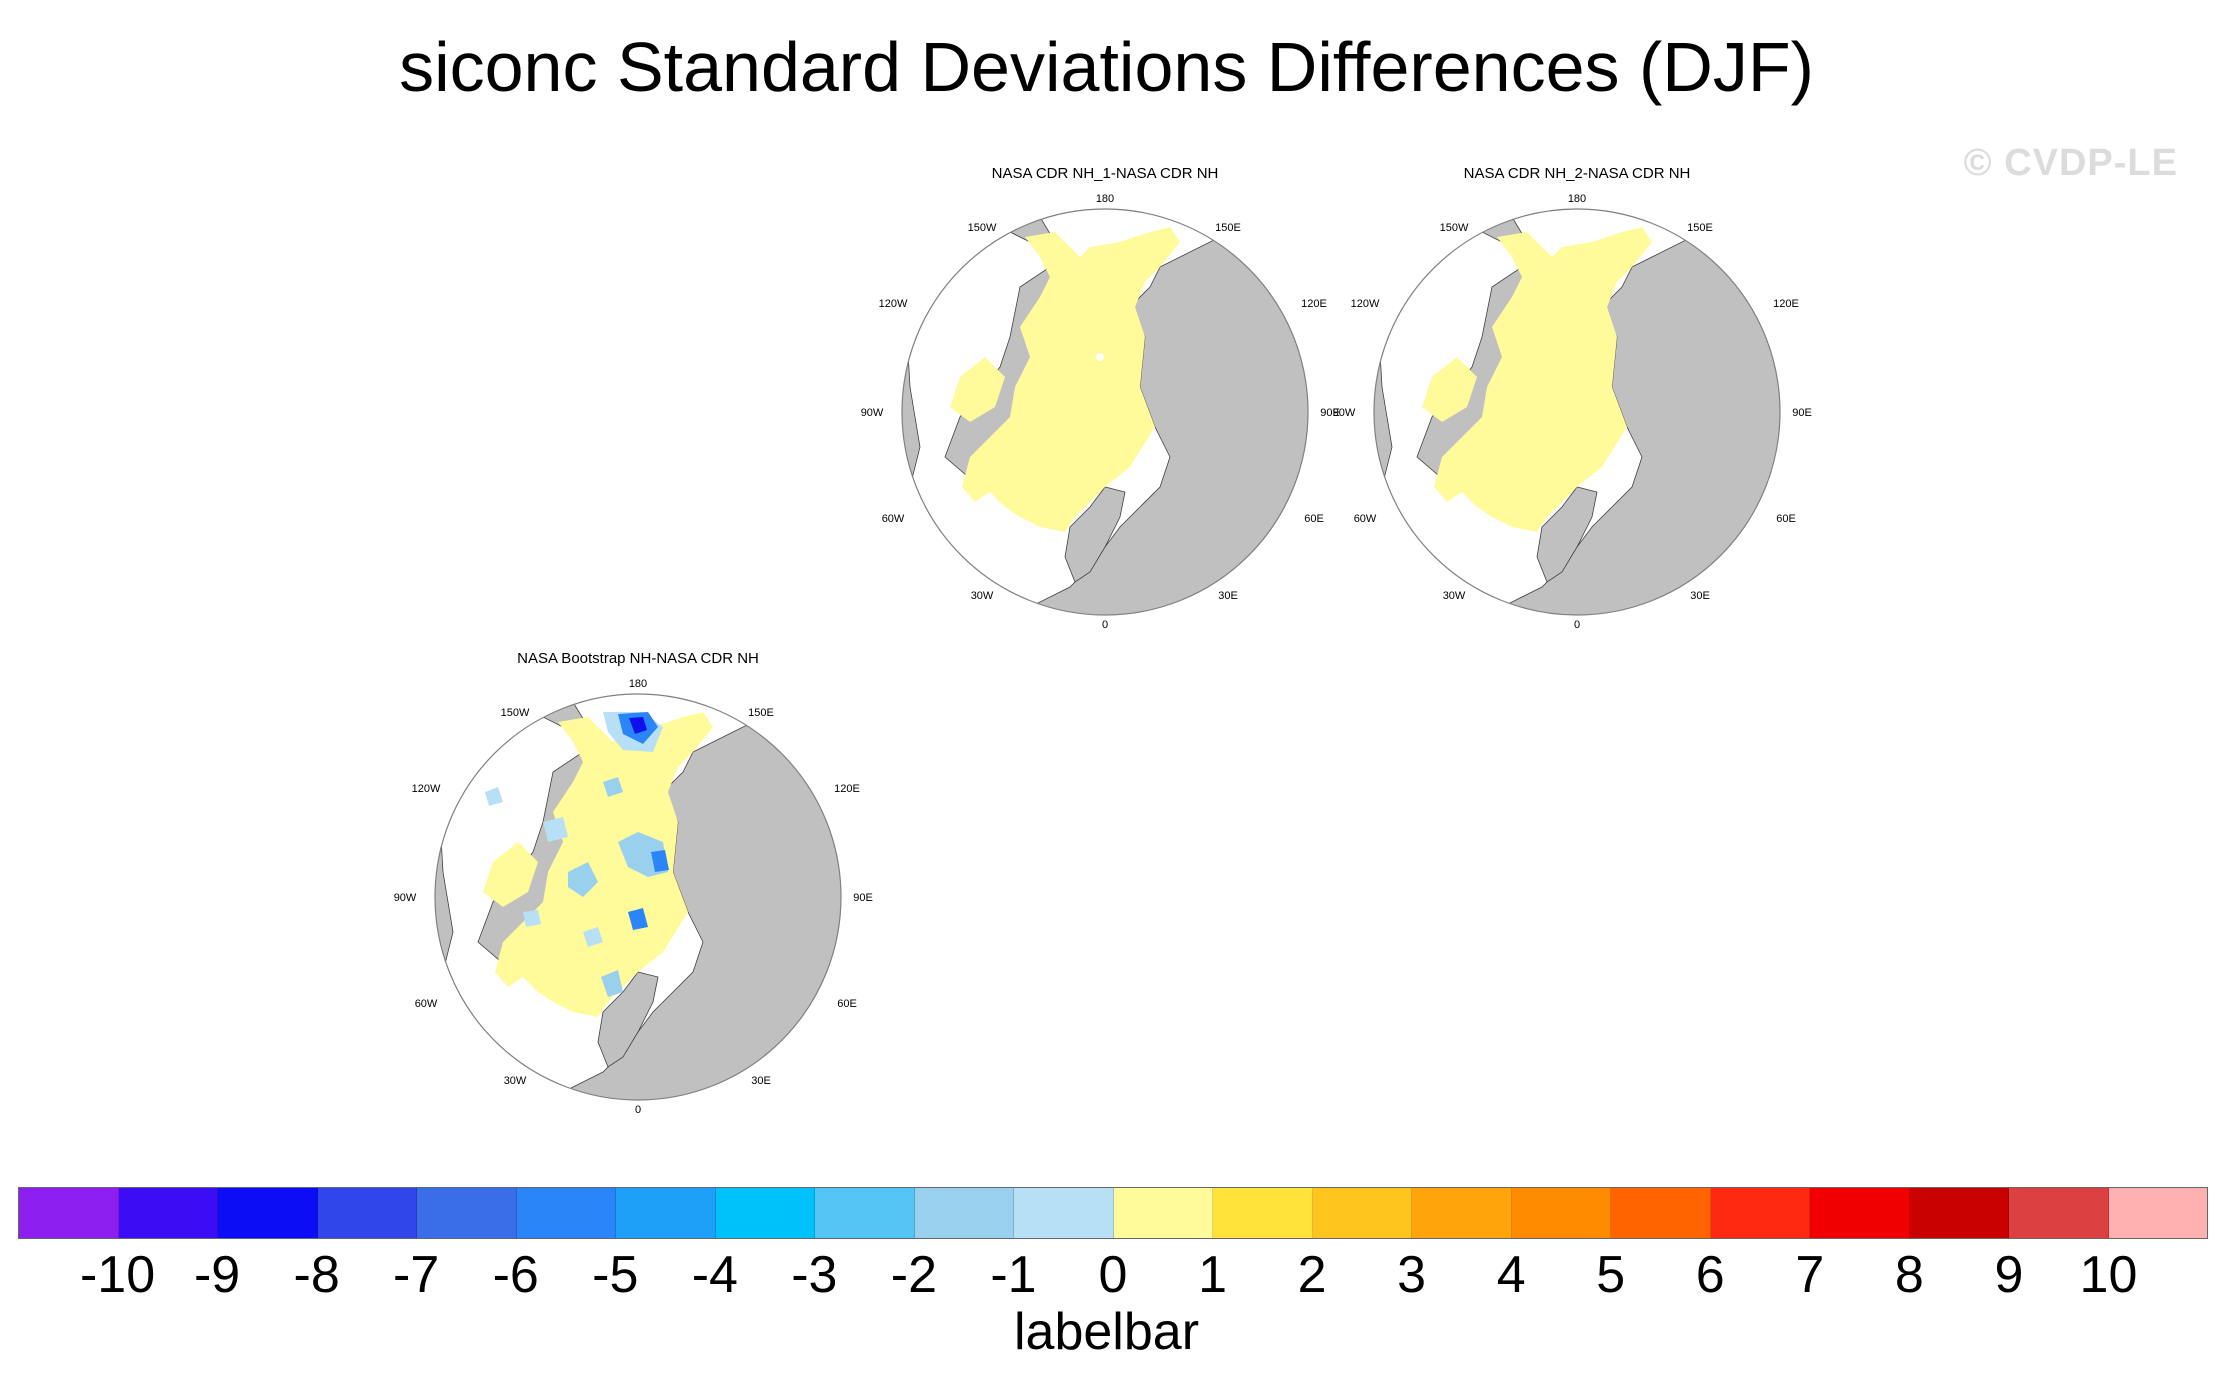 The height and width of the screenshot is (1382, 2213). I want to click on labelbar-ticks: -10 -9 -8 -7 -6 -5 -4 -3 -2 -1 0 1 2 3 4 5 6 7 8 9 10, so click(1113, 1275).